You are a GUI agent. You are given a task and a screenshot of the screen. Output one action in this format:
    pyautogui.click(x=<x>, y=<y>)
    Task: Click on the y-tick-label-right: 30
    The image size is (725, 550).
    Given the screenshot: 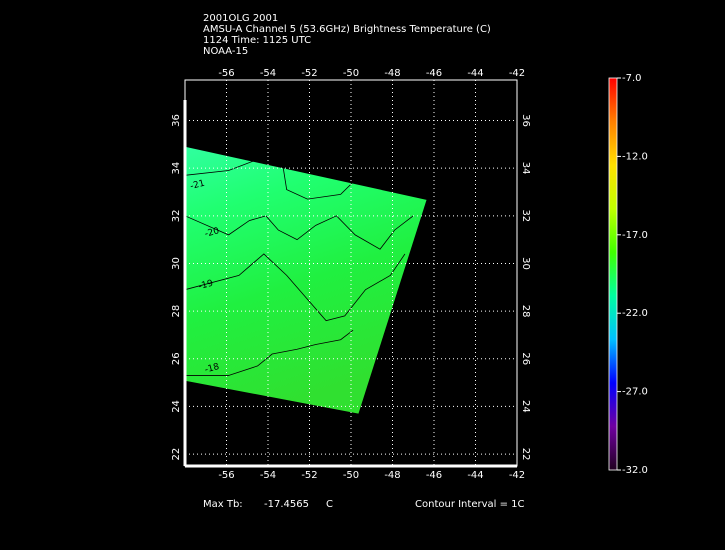 What is the action you would take?
    pyautogui.click(x=525, y=263)
    